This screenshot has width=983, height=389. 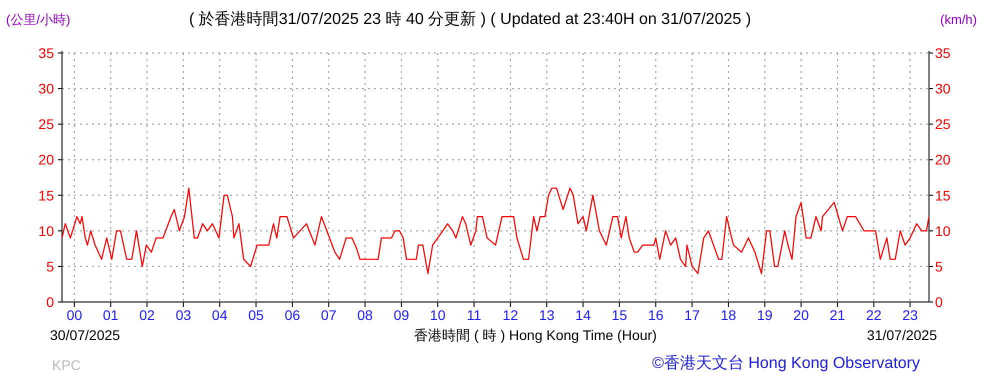 What do you see at coordinates (365, 315) in the screenshot?
I see `x-tick-label: 08` at bounding box center [365, 315].